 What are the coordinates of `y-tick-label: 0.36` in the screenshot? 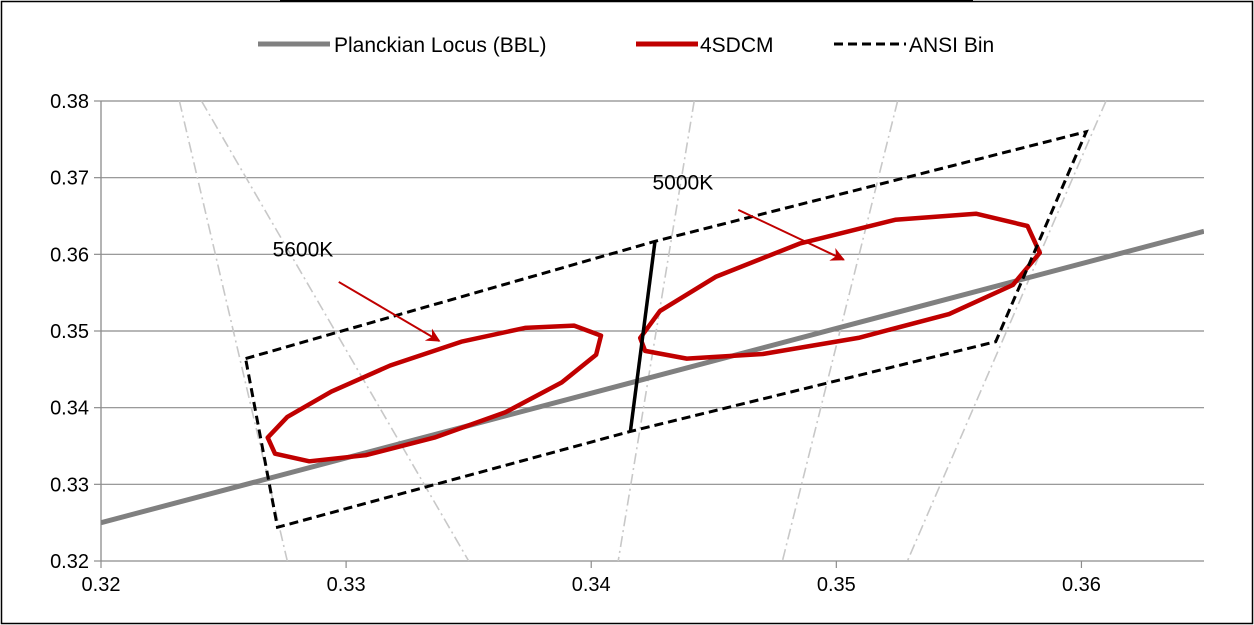 It's located at (69, 255).